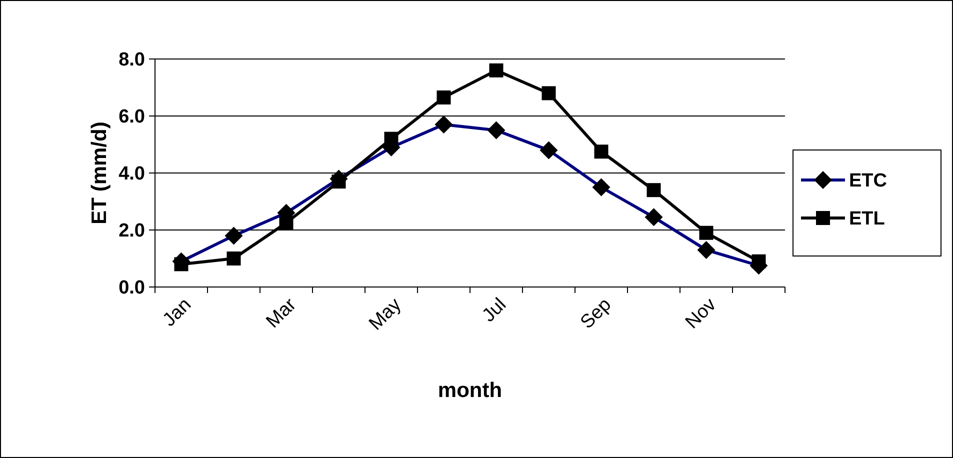 The height and width of the screenshot is (458, 953). What do you see at coordinates (99, 173) in the screenshot?
I see `y-axis-title: ET (mm/d)` at bounding box center [99, 173].